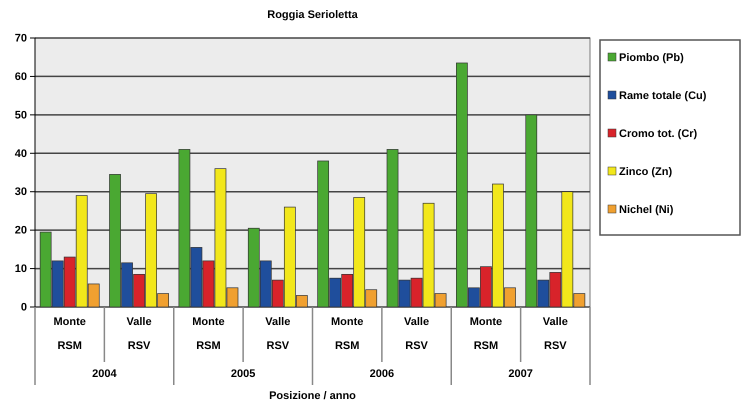 Image resolution: width=745 pixels, height=418 pixels. I want to click on text: 2006, so click(382, 374).